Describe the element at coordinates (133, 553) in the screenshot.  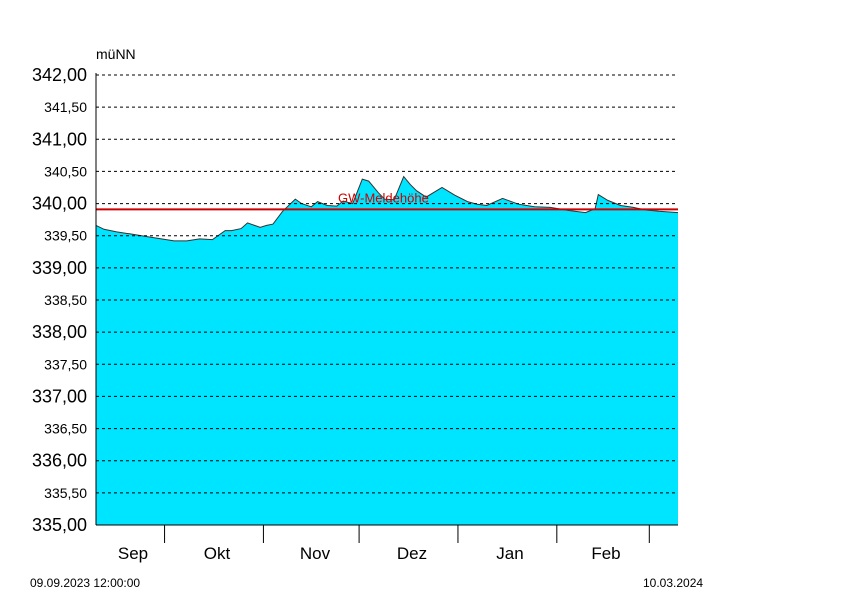
I see `x-tick-label-sep: Sep` at that location.